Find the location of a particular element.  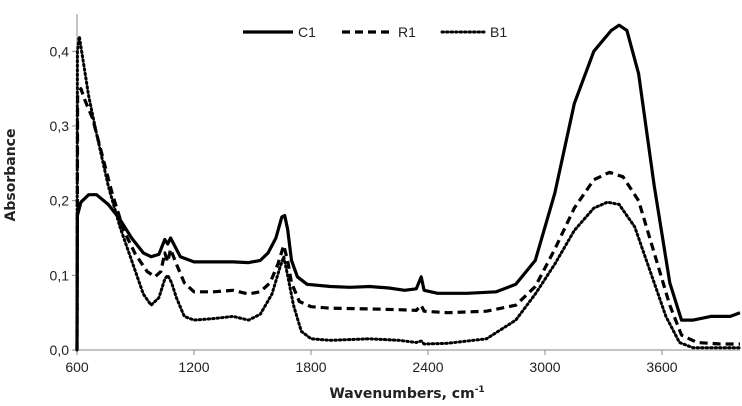

y-tick-label: 0,0 is located at coordinates (60, 350).